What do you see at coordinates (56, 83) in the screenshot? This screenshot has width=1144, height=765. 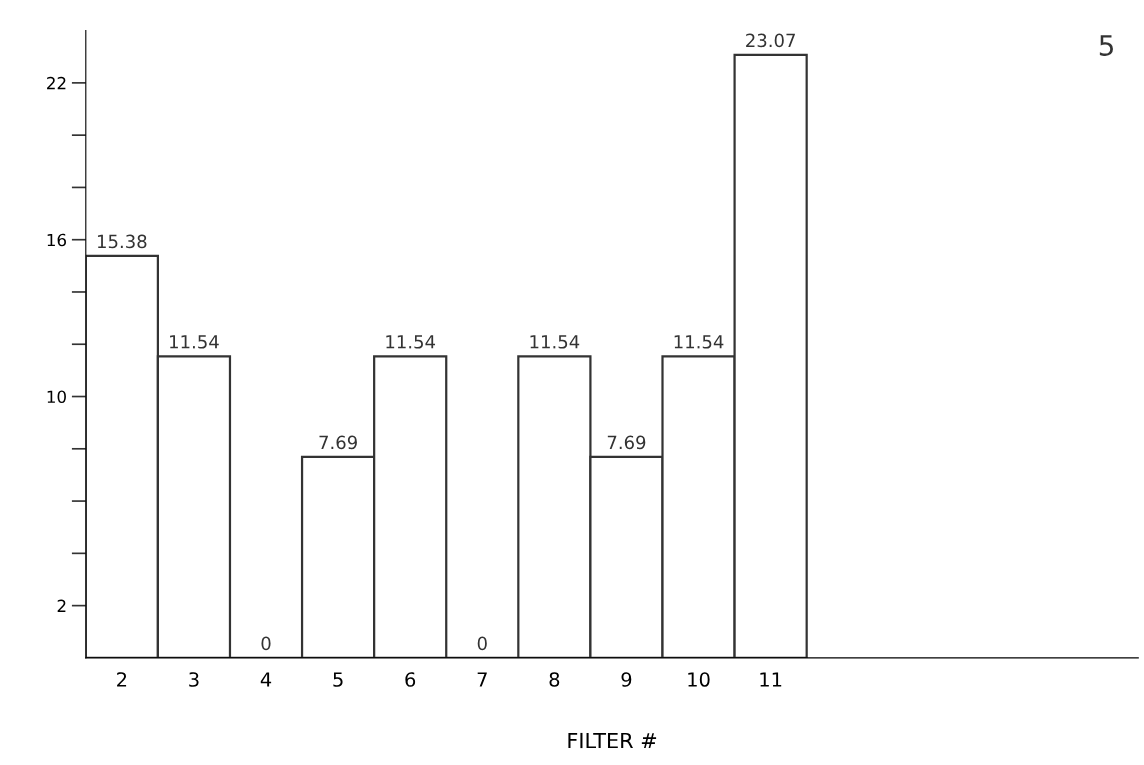 I see `y-tick-label: 22` at bounding box center [56, 83].